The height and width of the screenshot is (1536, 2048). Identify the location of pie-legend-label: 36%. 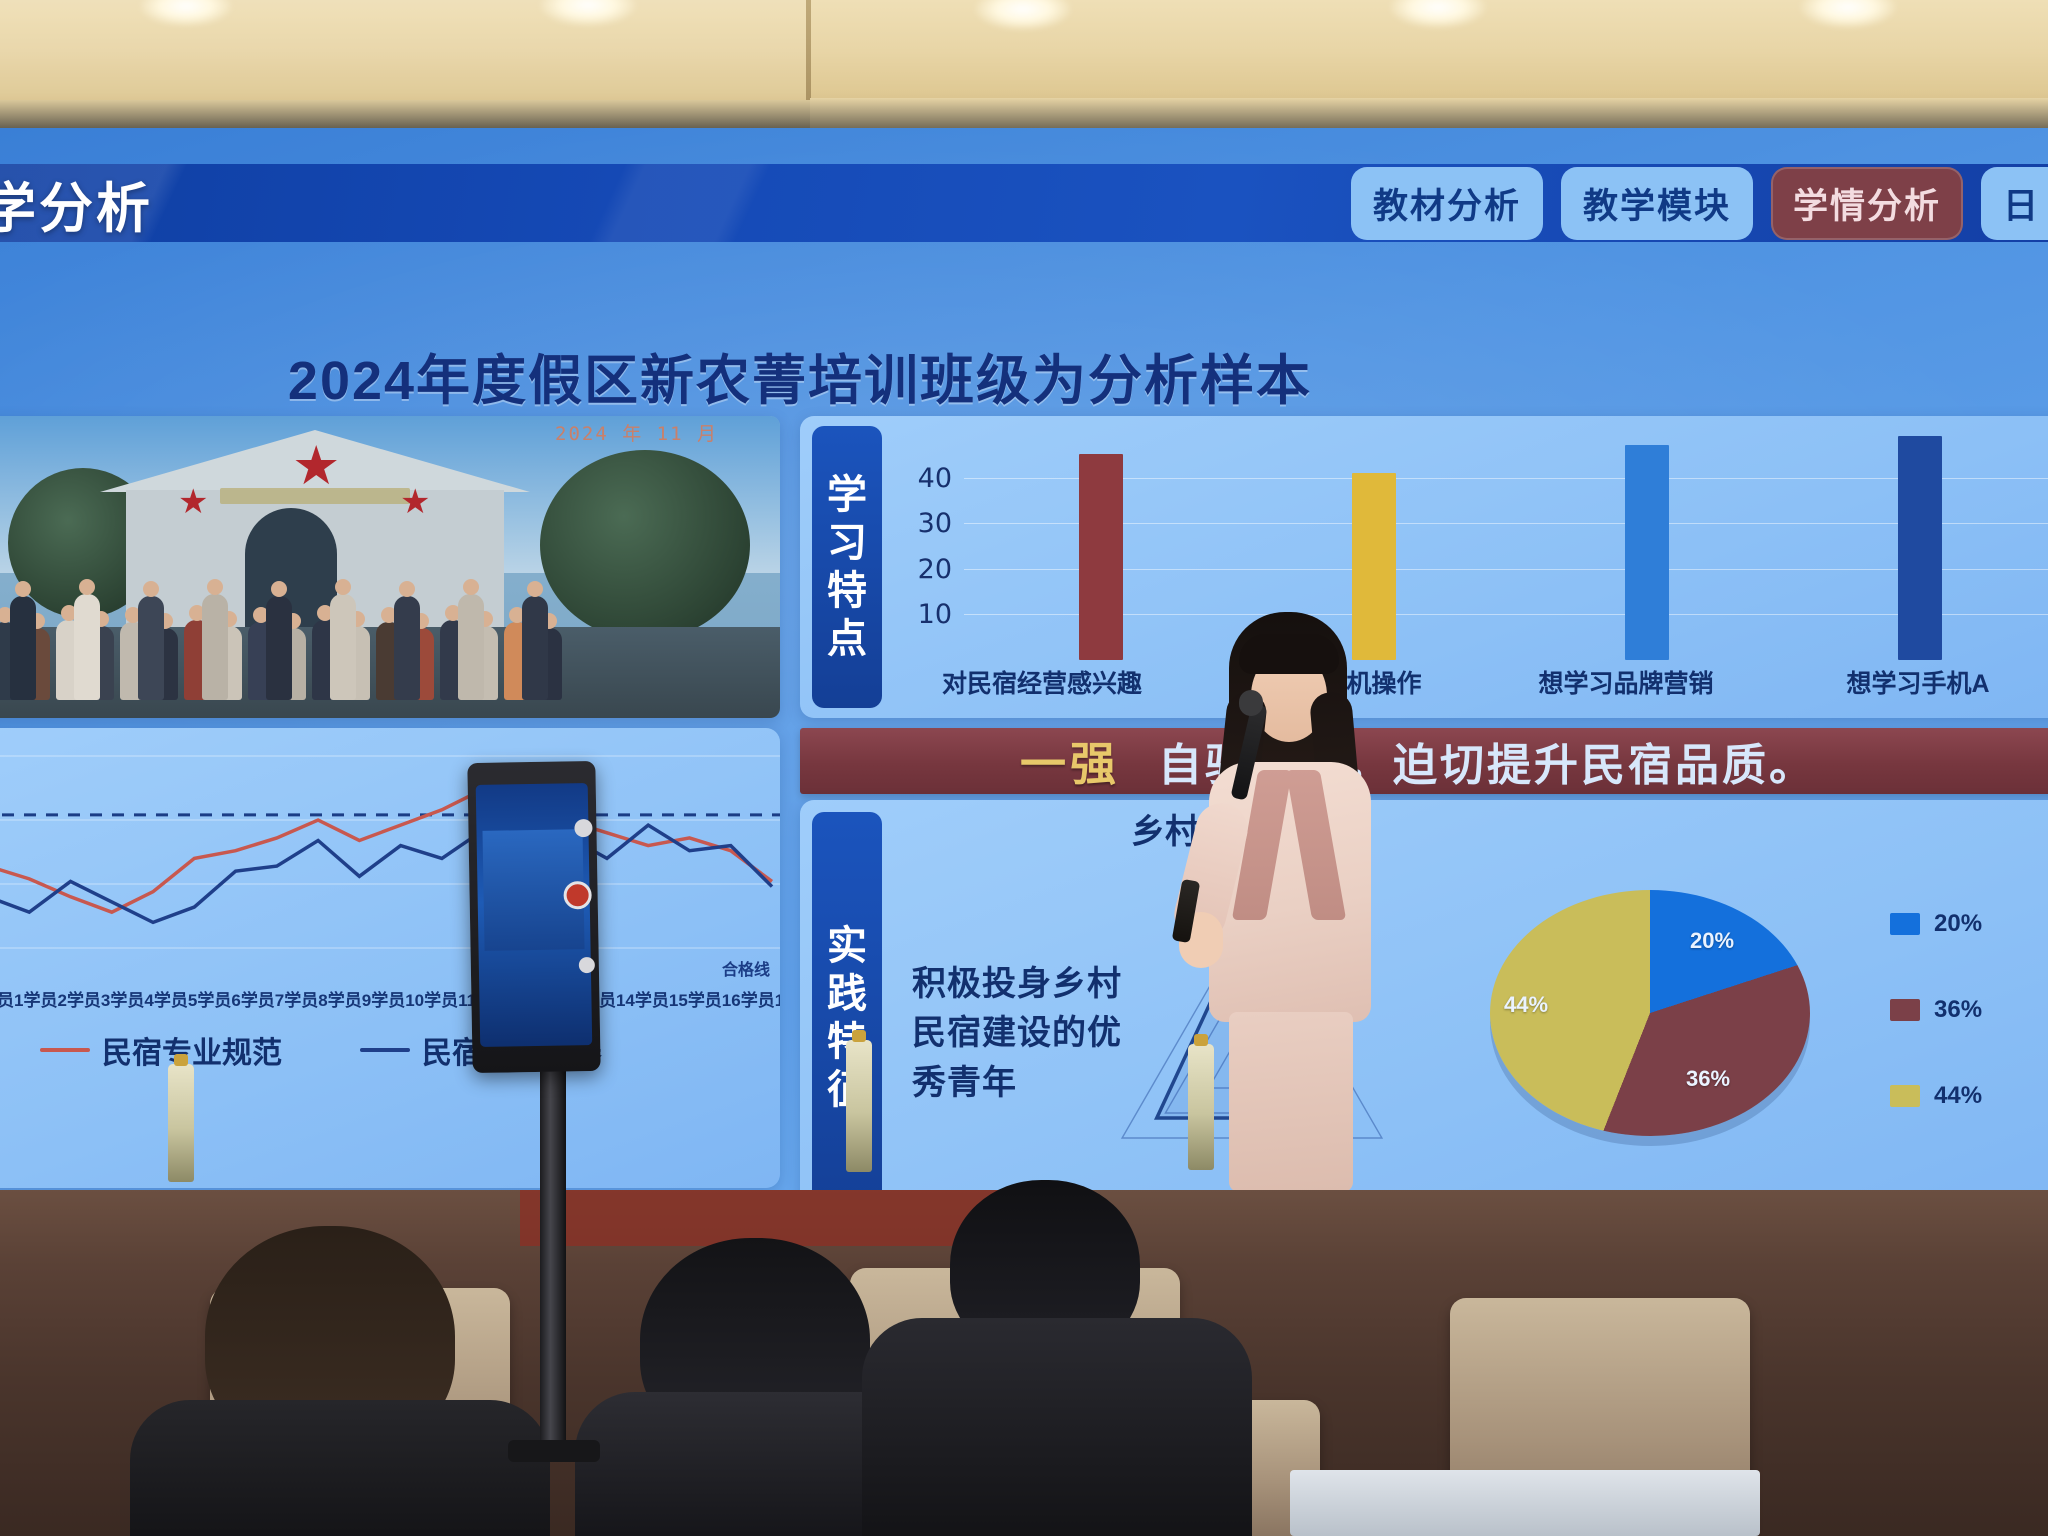
(1958, 1009).